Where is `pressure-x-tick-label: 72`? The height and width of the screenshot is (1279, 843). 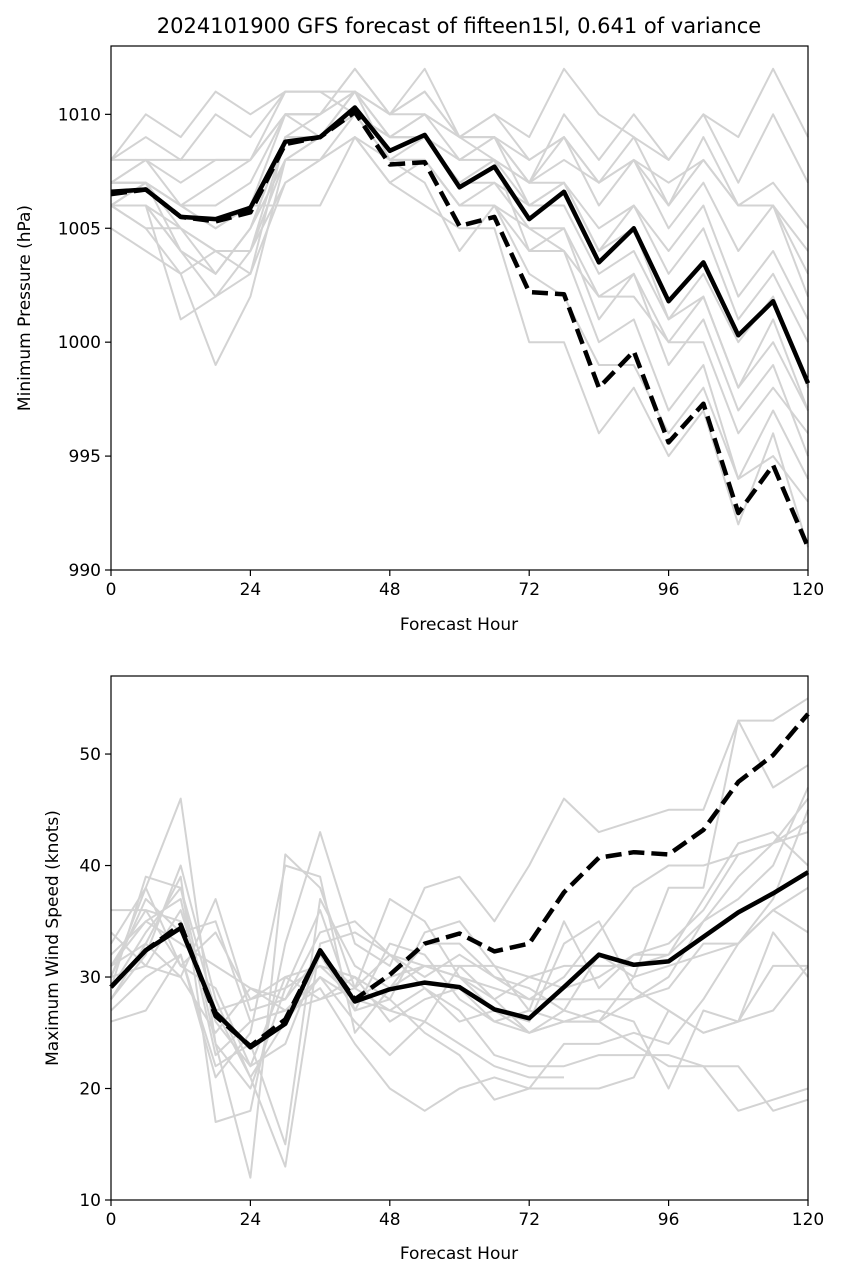
pressure-x-tick-label: 72 is located at coordinates (529, 590).